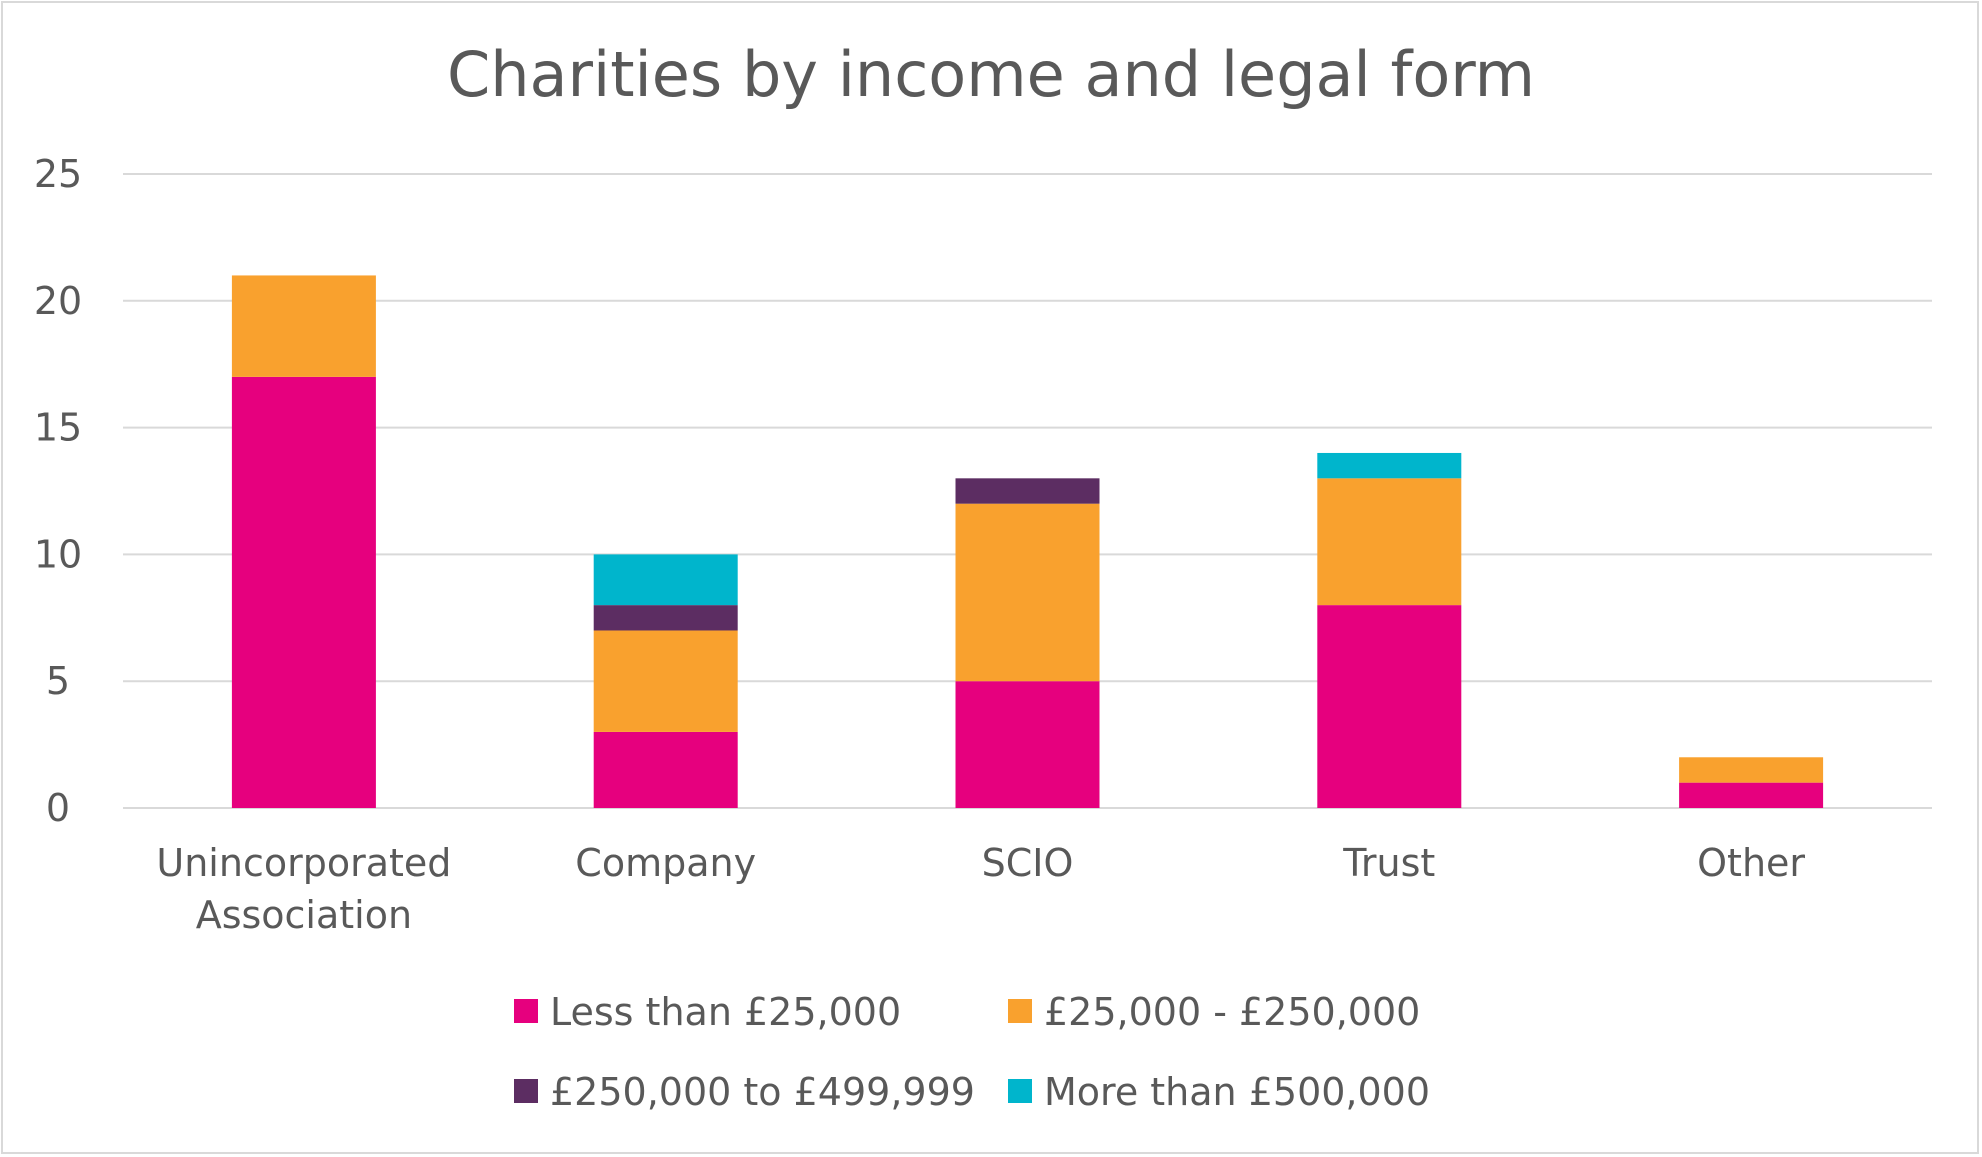 The image size is (1982, 1157). What do you see at coordinates (725, 1012) in the screenshot?
I see `legend-label: Less than £25,000` at bounding box center [725, 1012].